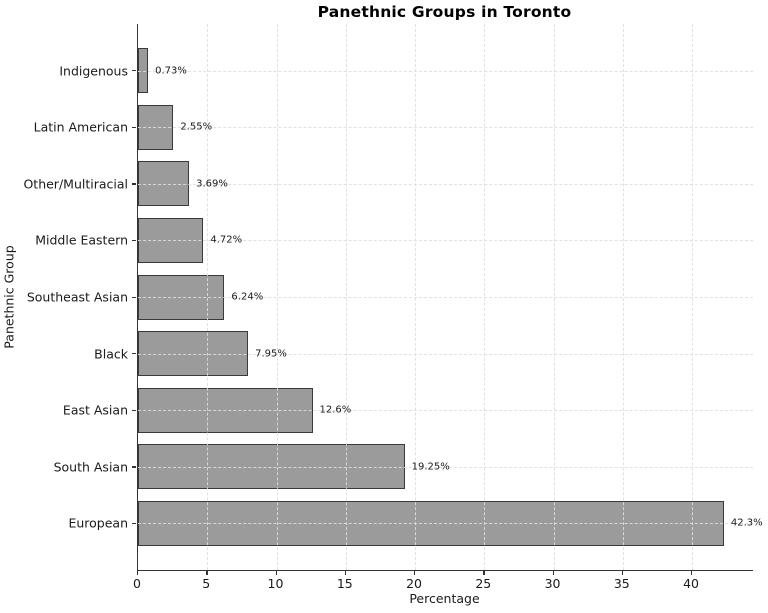  Describe the element at coordinates (275, 583) in the screenshot. I see `x-tick-label: 10` at that location.